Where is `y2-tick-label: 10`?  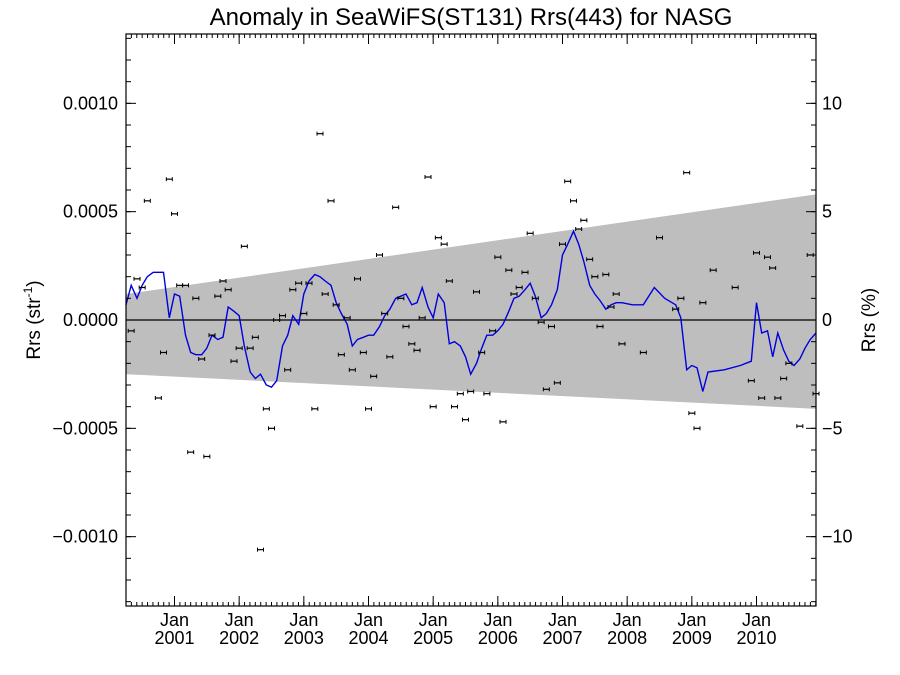 y2-tick-label: 10 is located at coordinates (832, 103).